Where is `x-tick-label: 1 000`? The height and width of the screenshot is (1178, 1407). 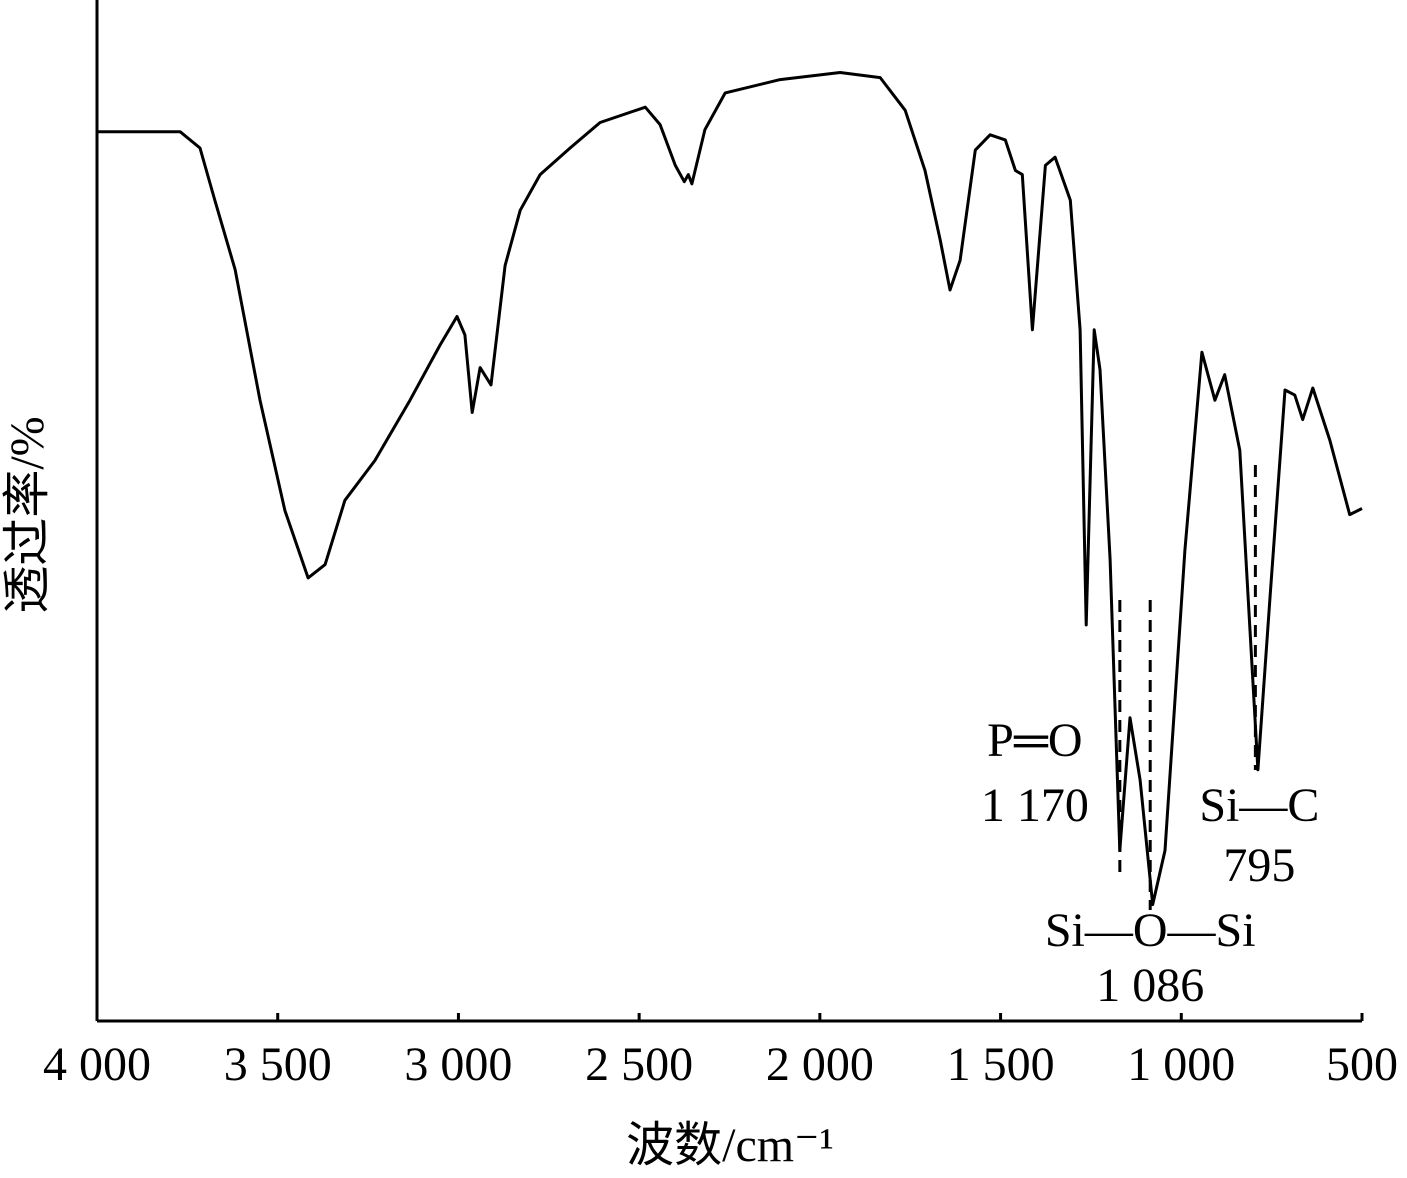
x-tick-label: 1 000 is located at coordinates (1181, 1064).